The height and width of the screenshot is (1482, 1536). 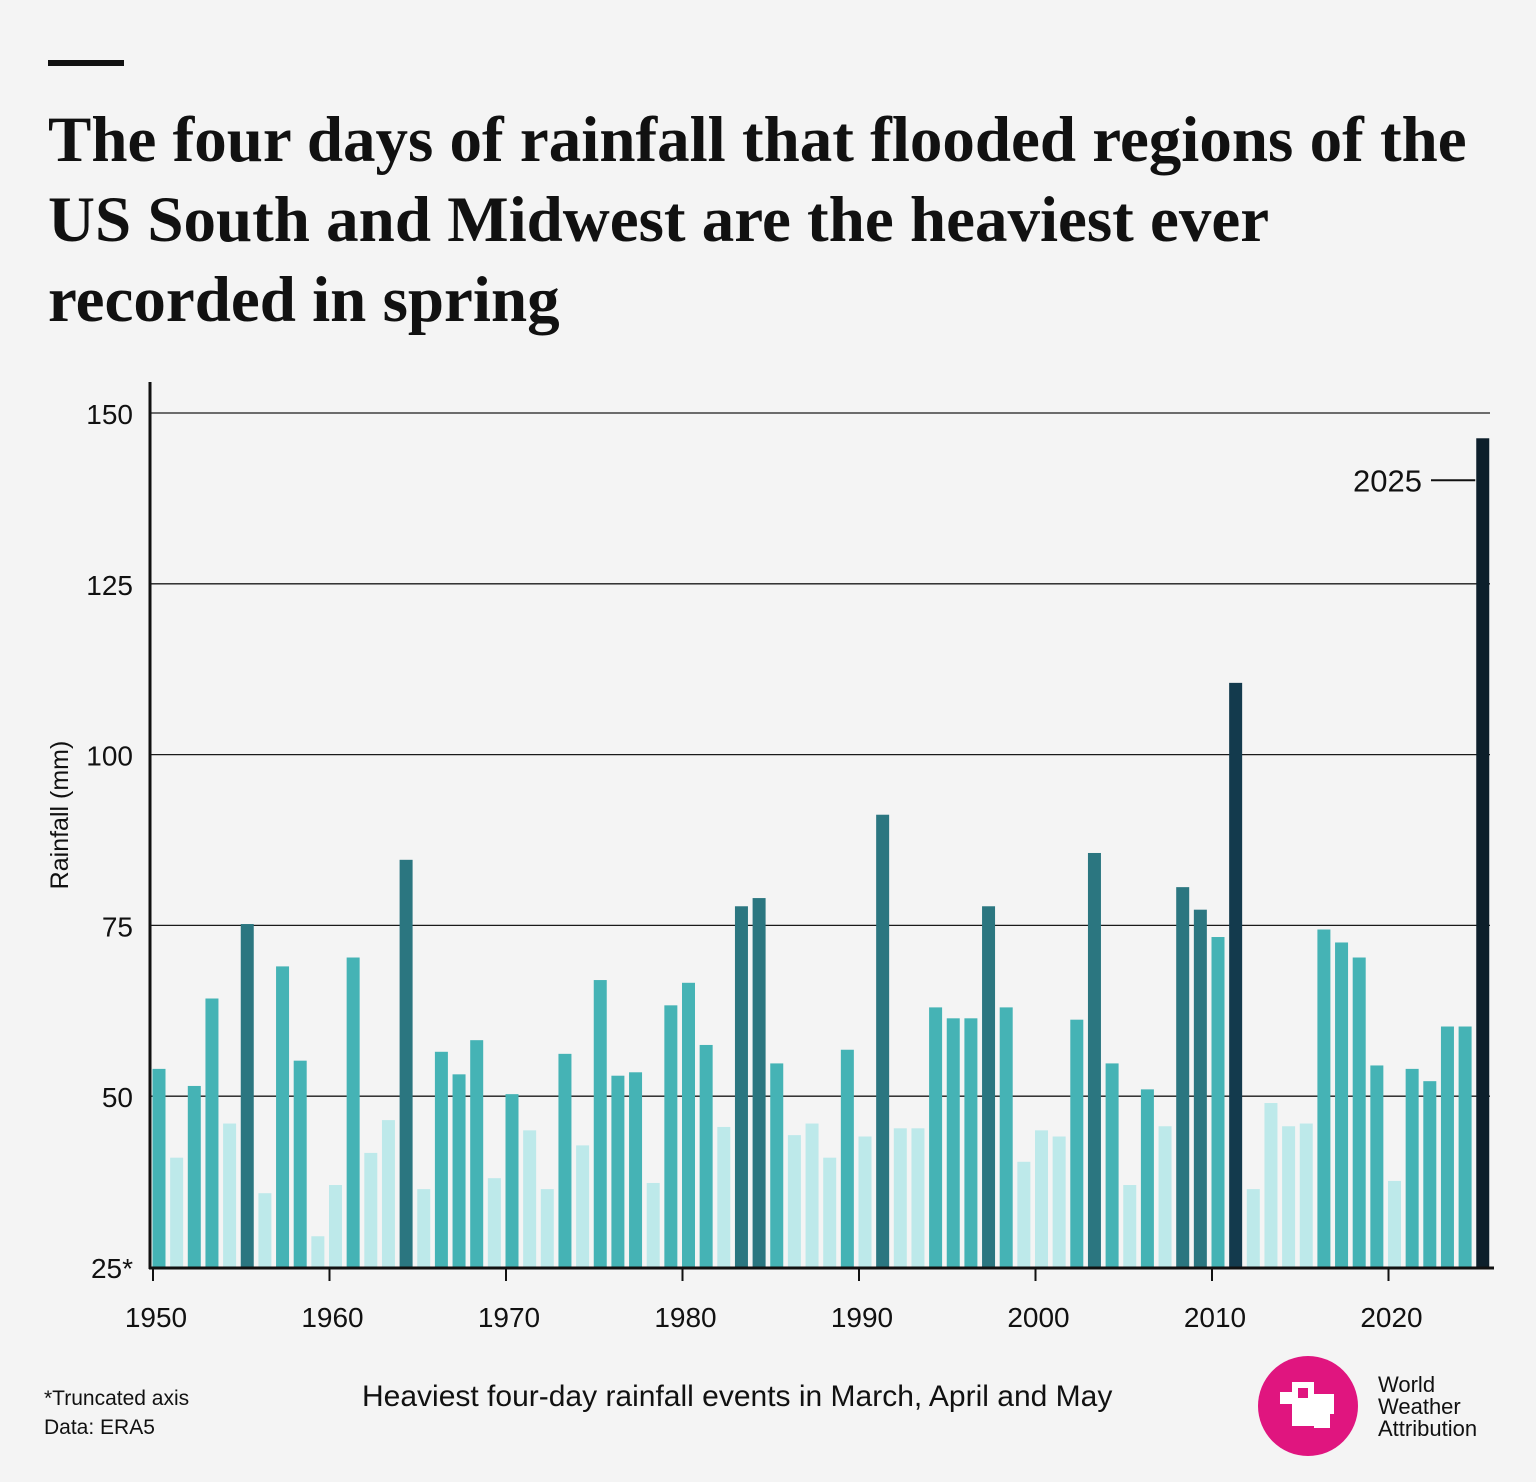 I want to click on bar-2013, so click(x=1271, y=1185).